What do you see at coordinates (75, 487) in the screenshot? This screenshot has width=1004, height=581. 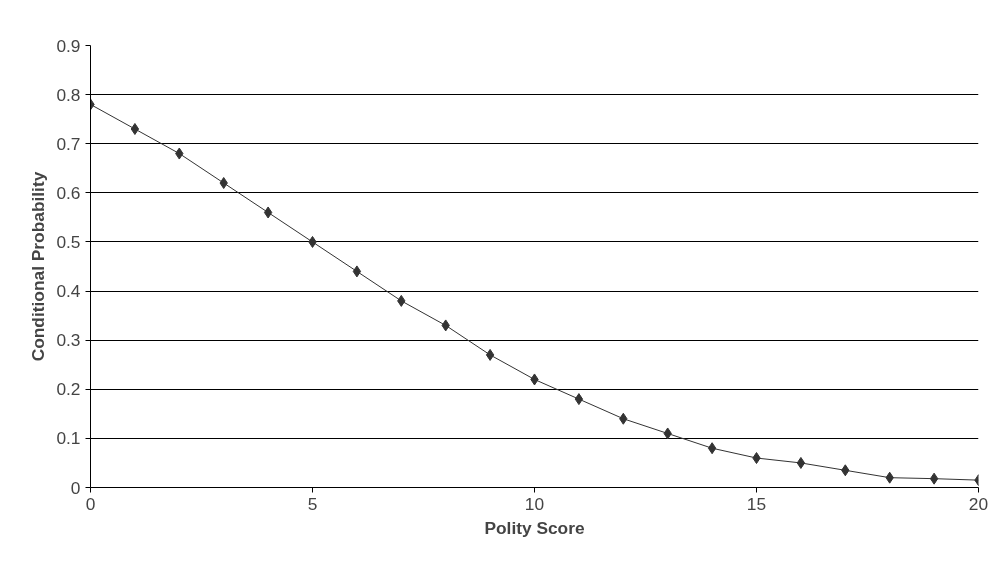 I see `y-tick-label: 0` at bounding box center [75, 487].